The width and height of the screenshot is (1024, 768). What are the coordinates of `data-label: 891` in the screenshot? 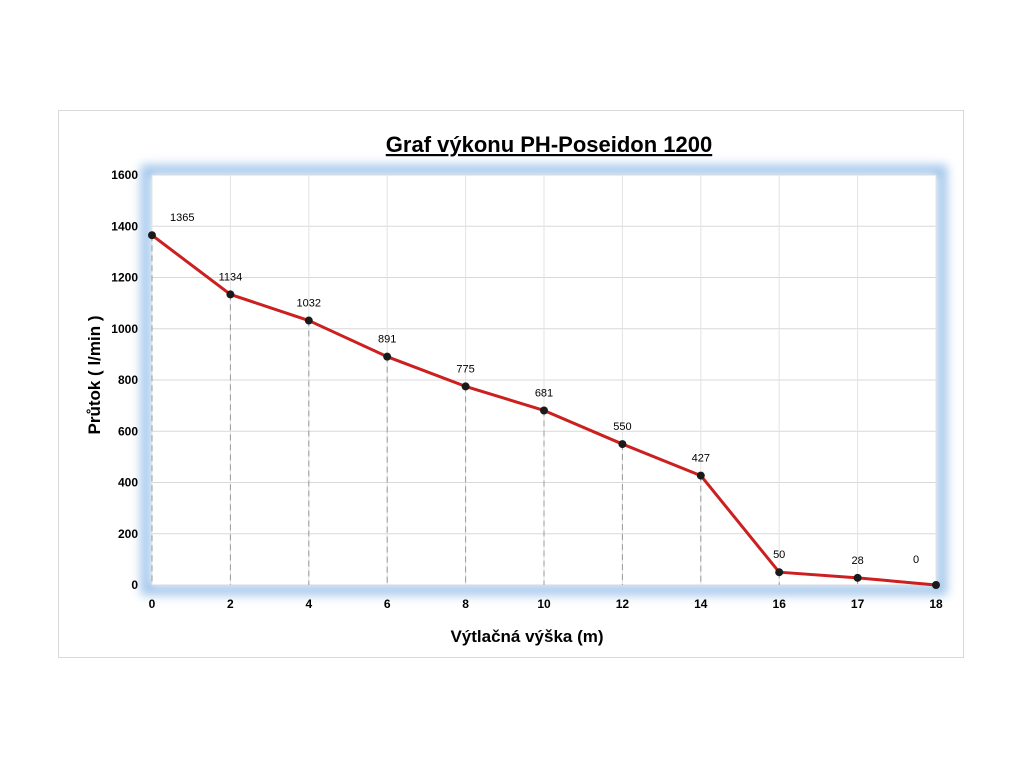 It's located at (387, 340).